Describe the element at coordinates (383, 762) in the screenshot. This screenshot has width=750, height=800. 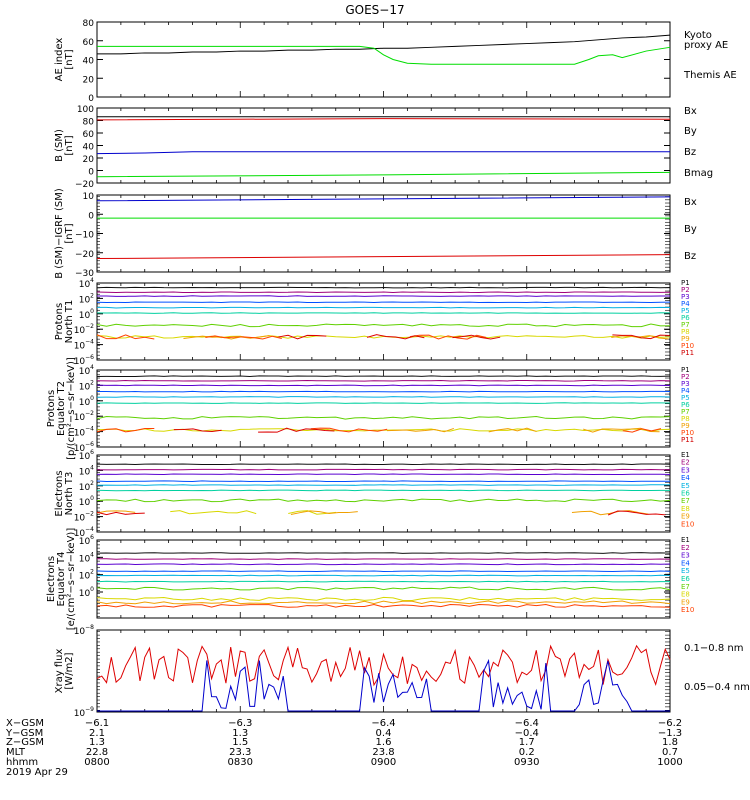
I see `x-tick-value: 0900` at that location.